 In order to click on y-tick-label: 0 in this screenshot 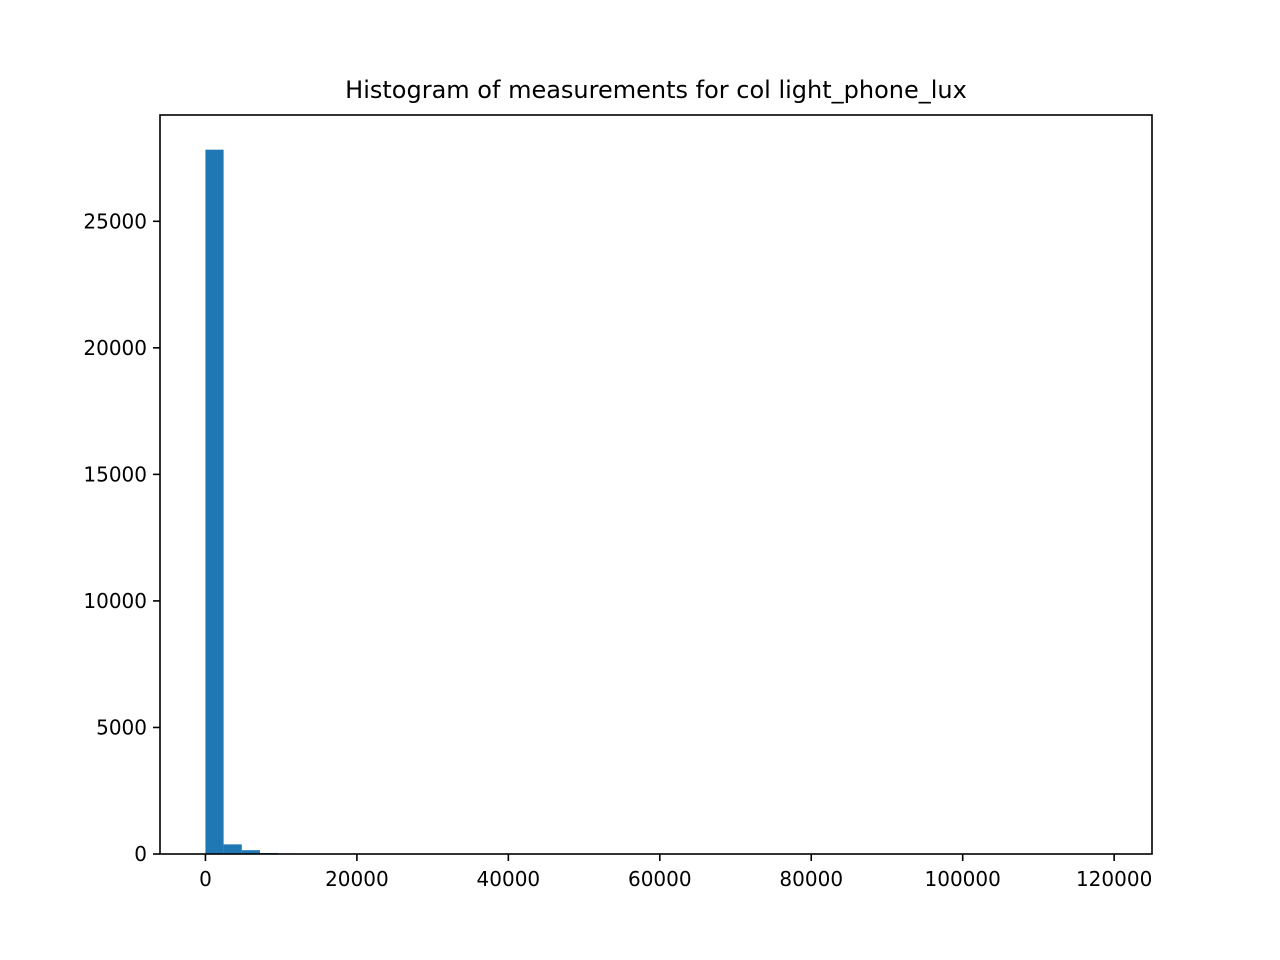, I will do `click(140, 854)`.